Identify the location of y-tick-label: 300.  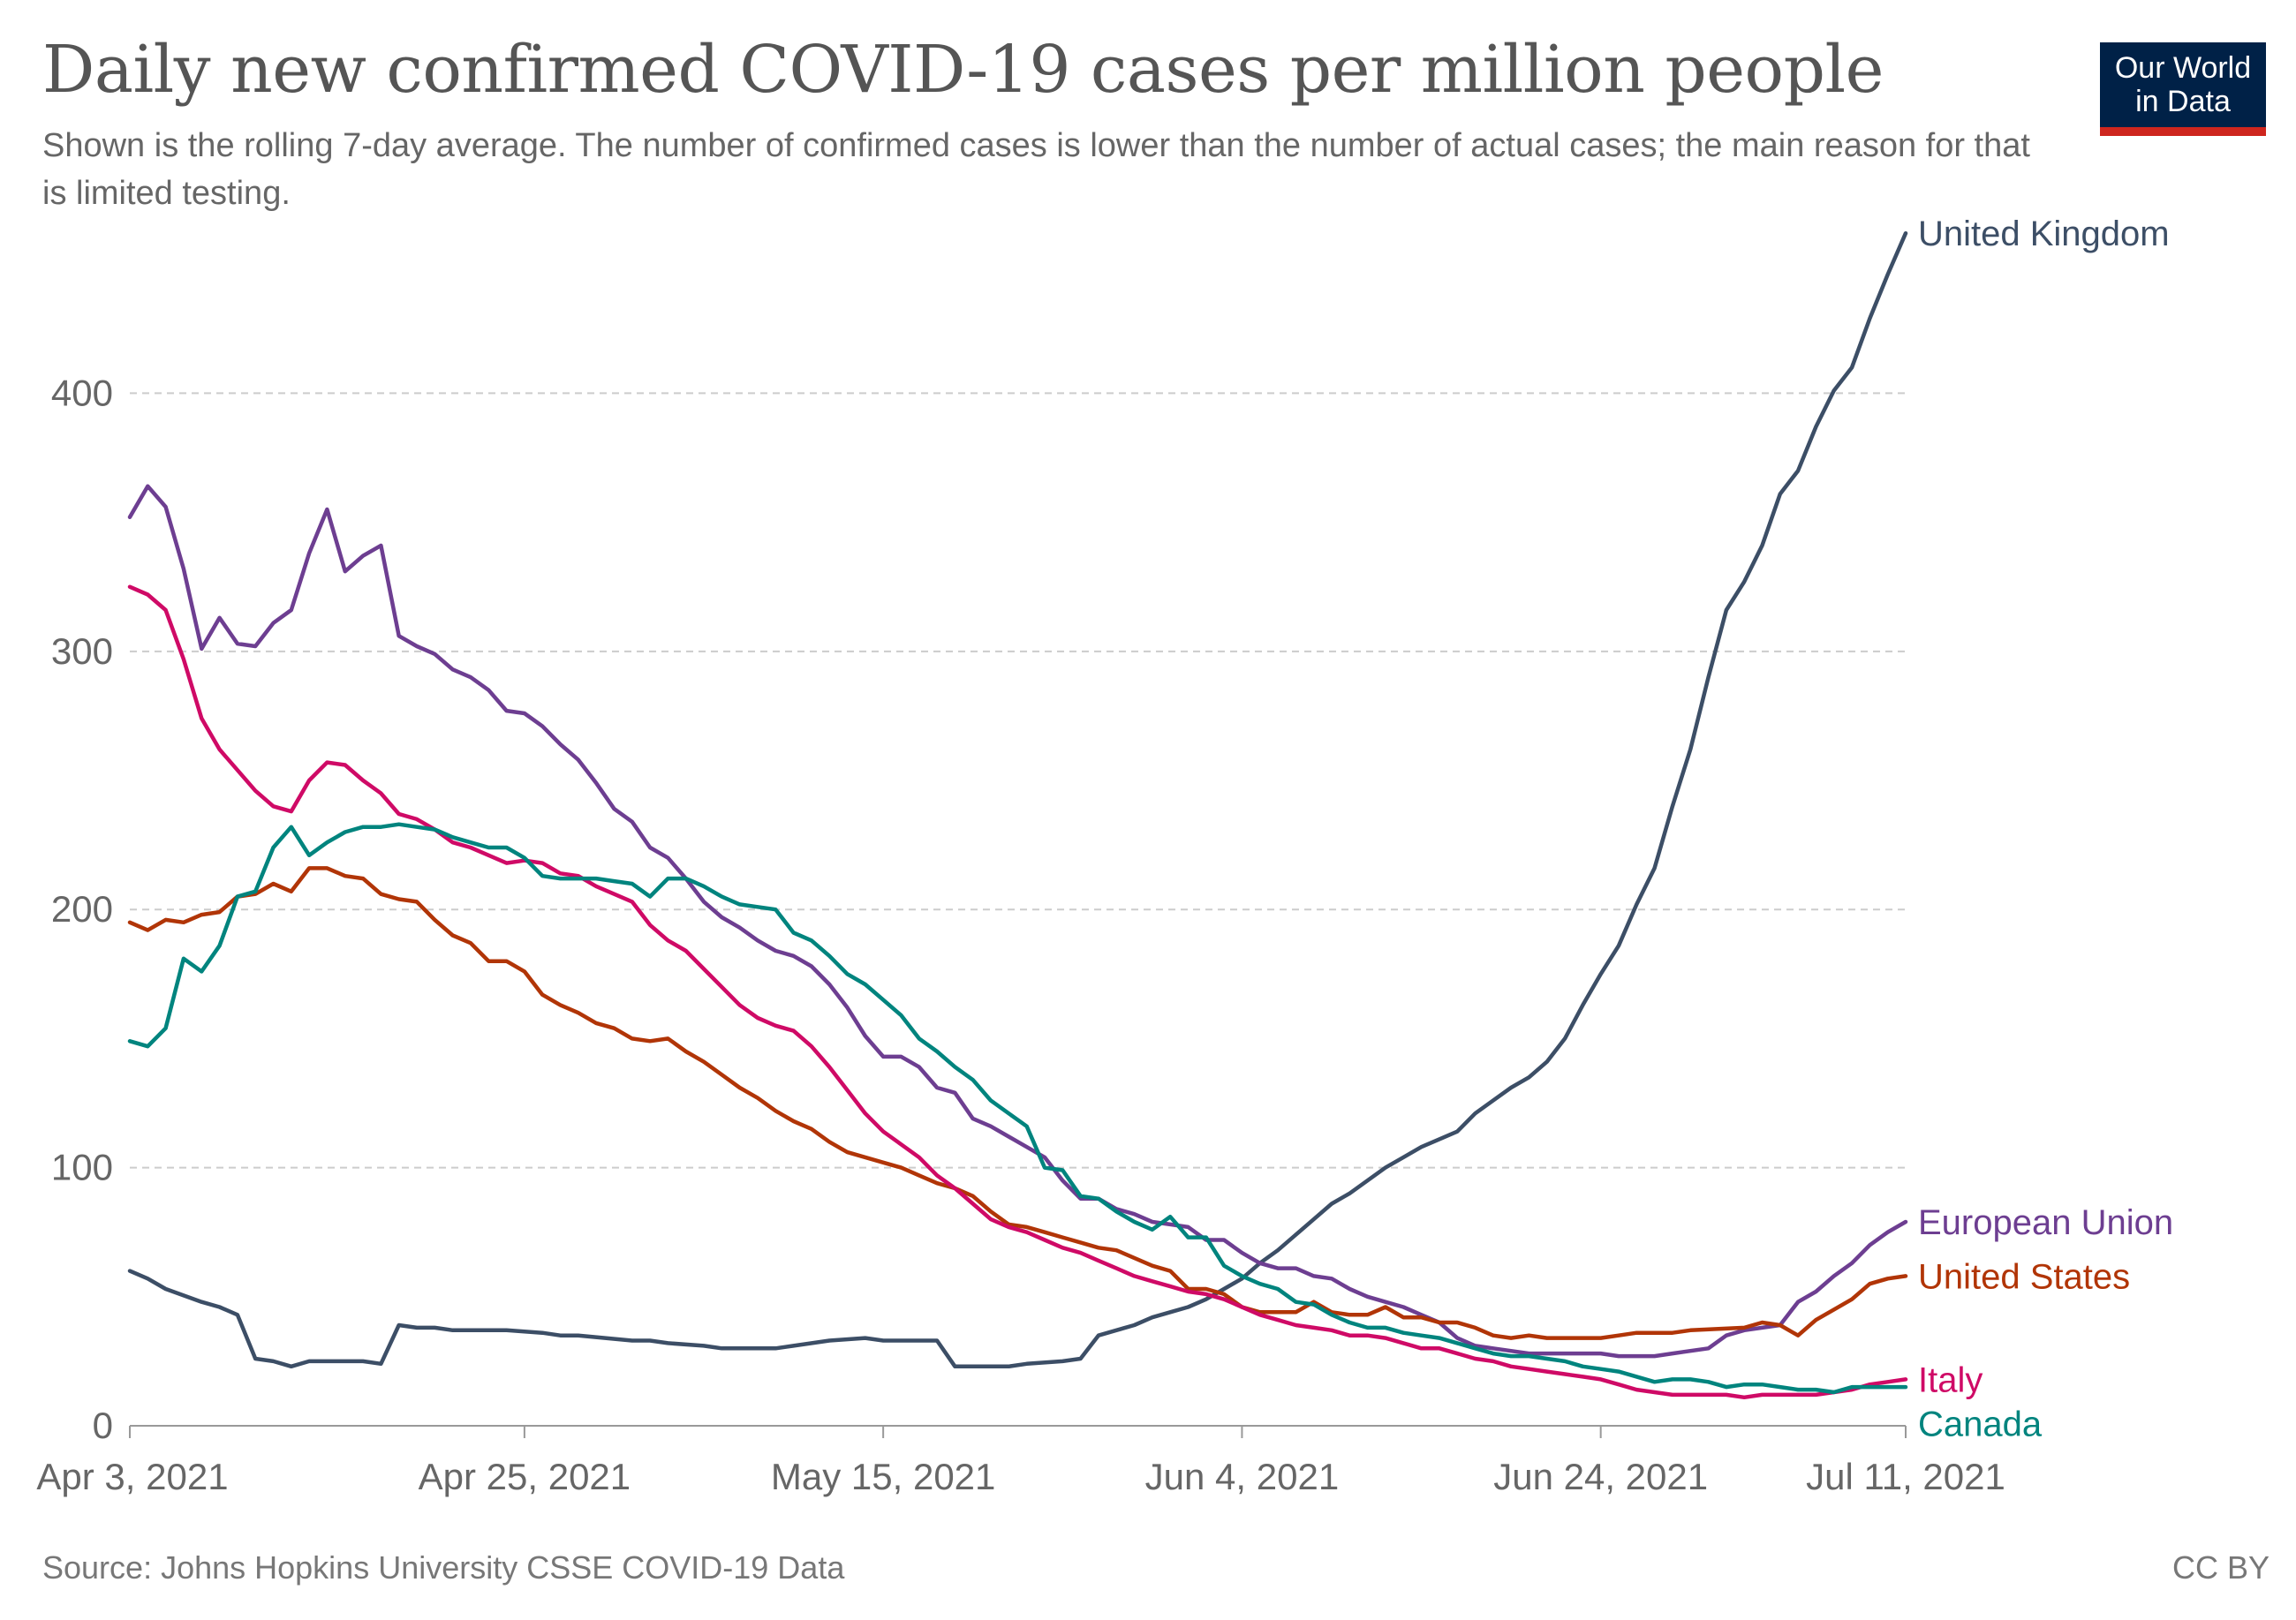
(82, 651).